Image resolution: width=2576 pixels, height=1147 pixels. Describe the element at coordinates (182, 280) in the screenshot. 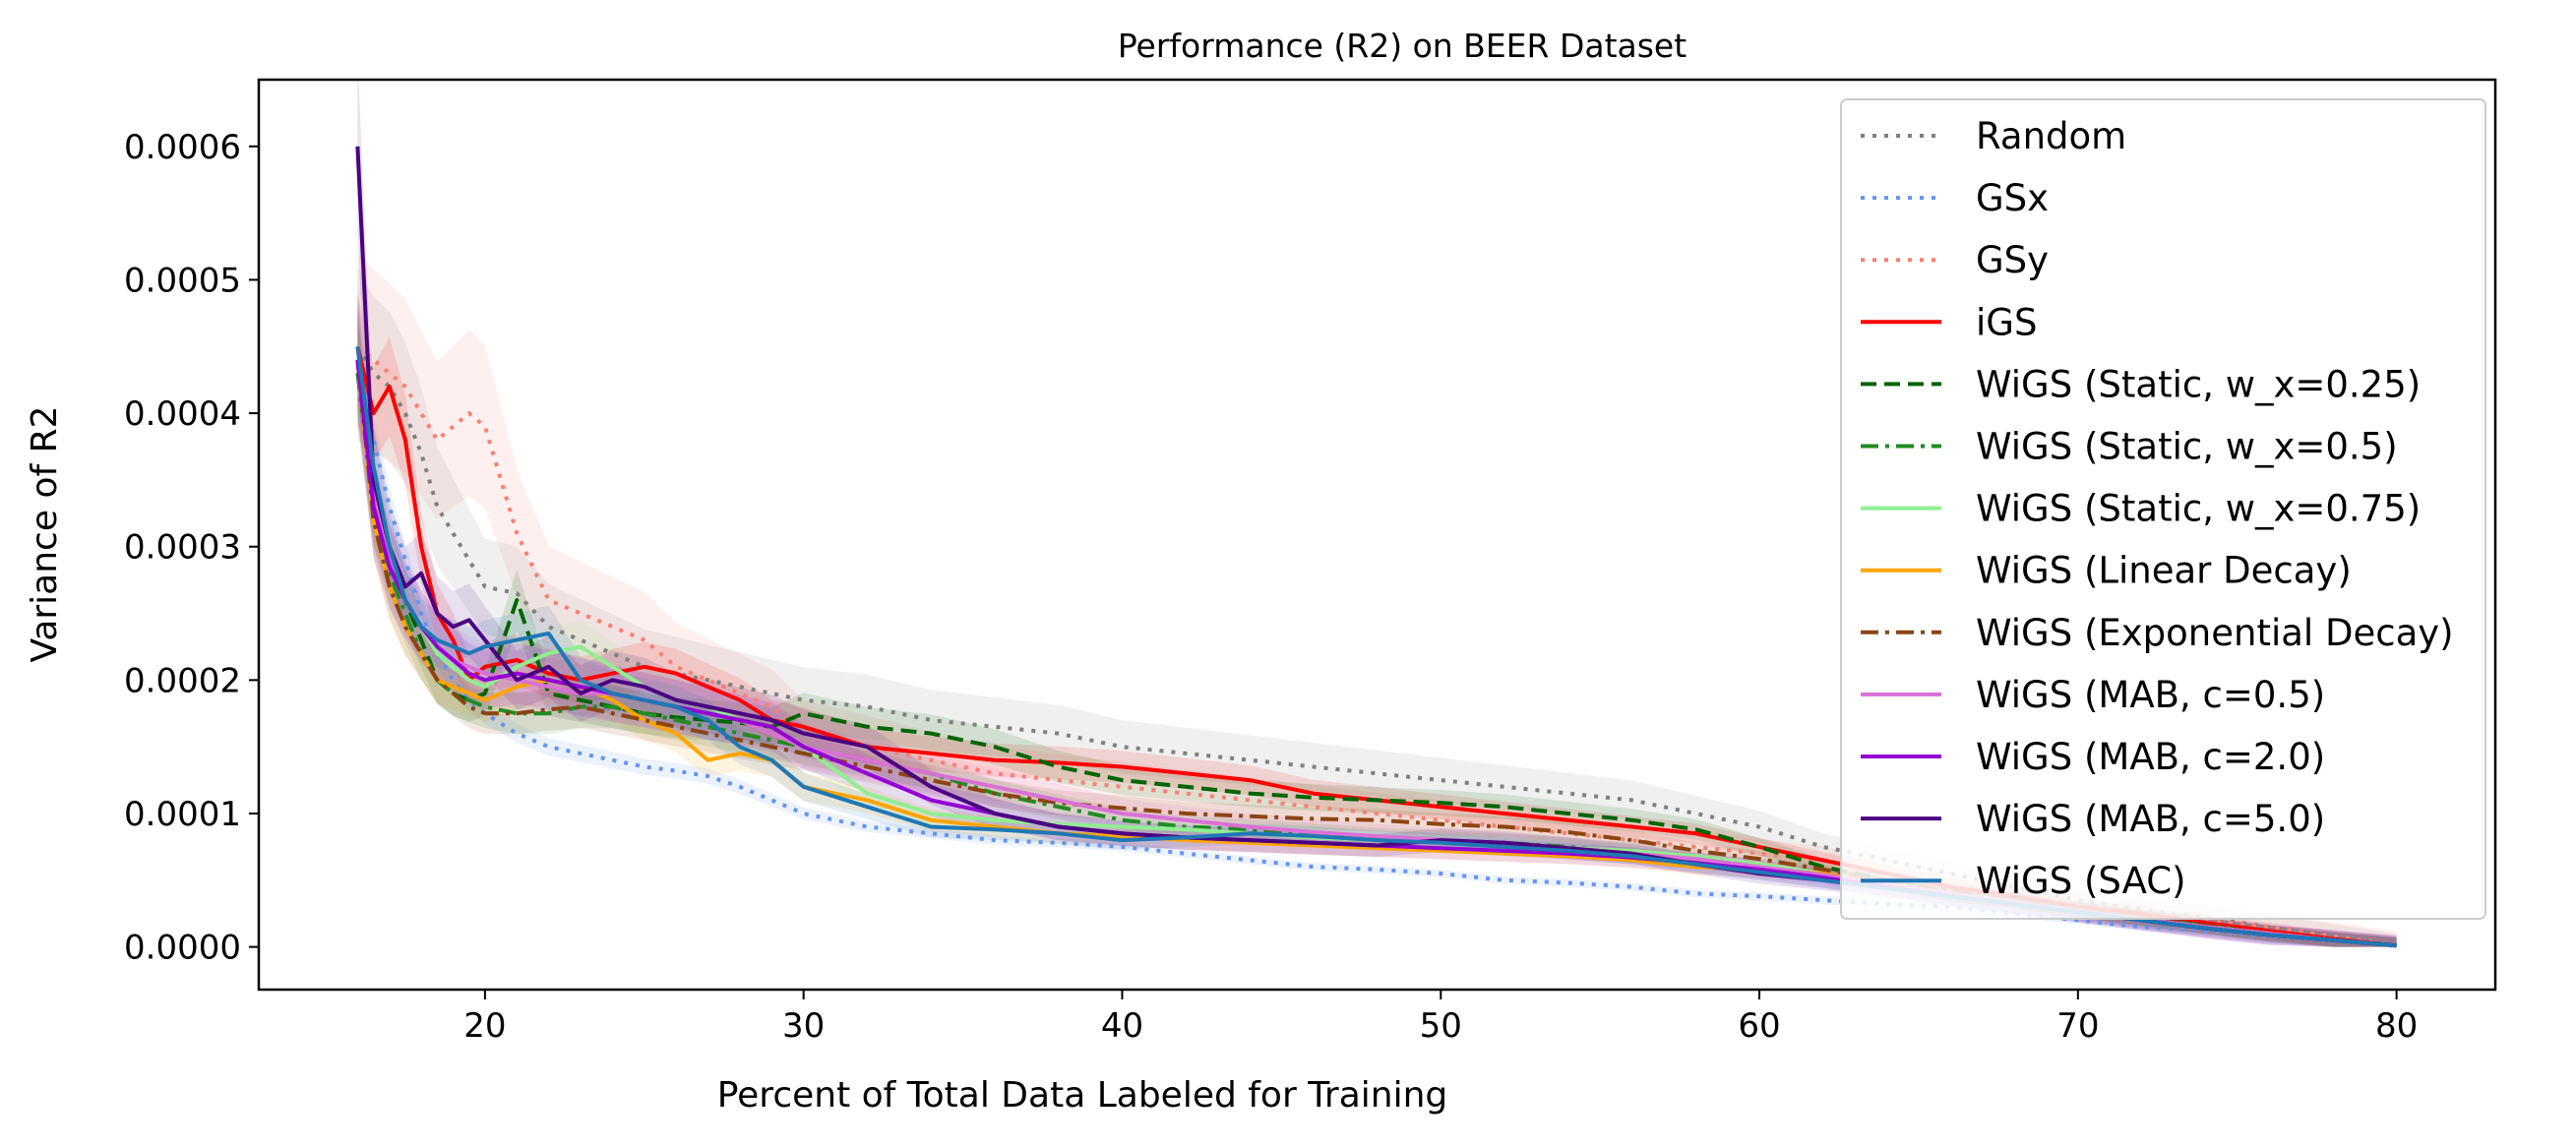

I see `y-tick-label: 0.0005` at that location.